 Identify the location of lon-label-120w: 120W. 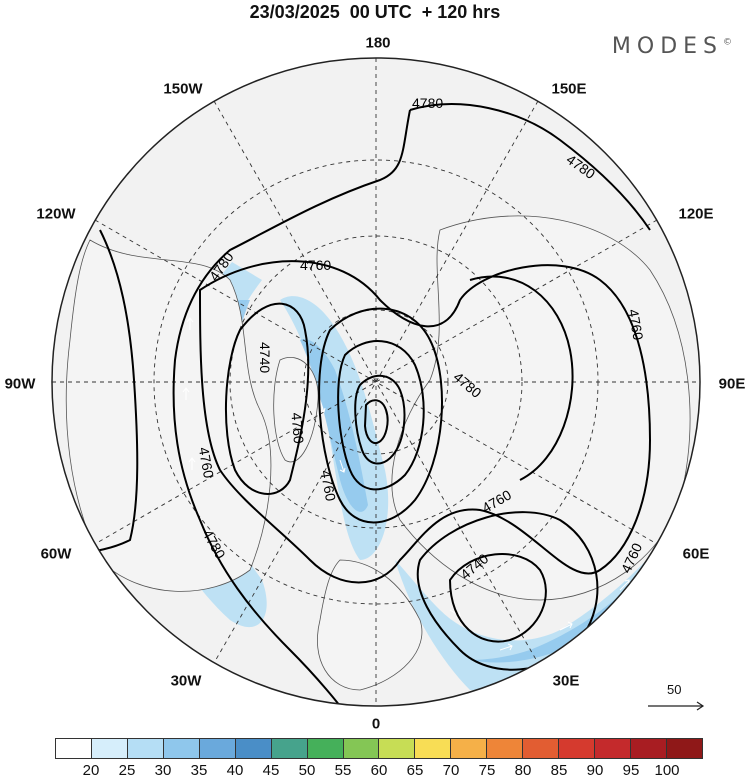
(56, 214).